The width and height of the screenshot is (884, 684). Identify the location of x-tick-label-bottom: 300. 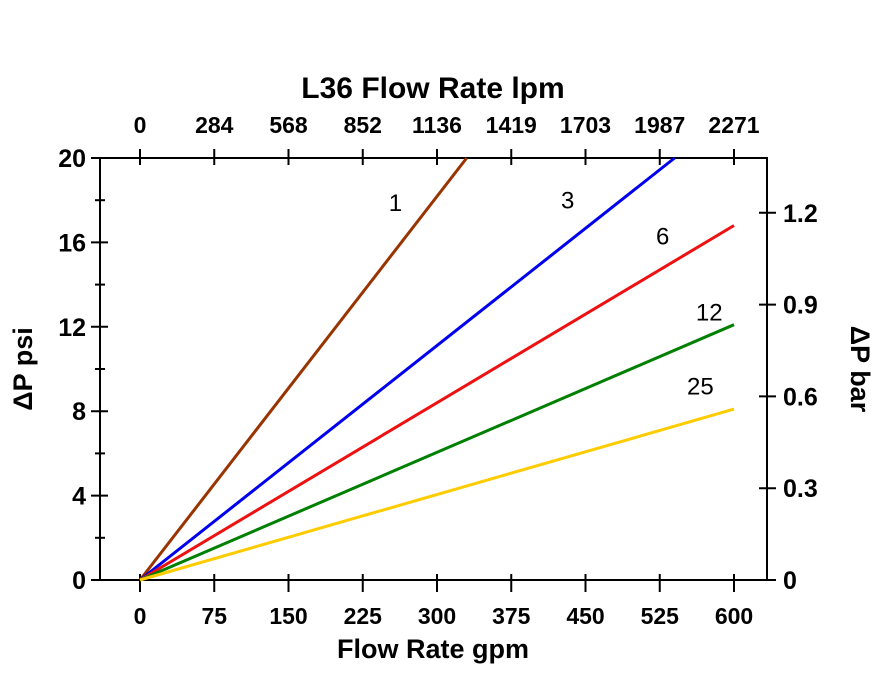
(437, 616).